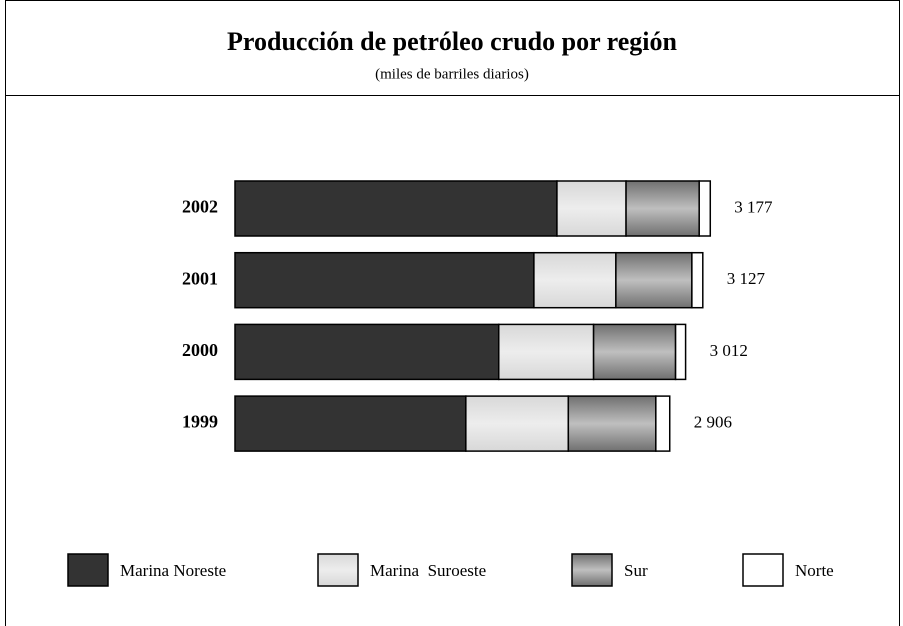 The height and width of the screenshot is (626, 903). What do you see at coordinates (713, 422) in the screenshot?
I see `total-label: 2 906` at bounding box center [713, 422].